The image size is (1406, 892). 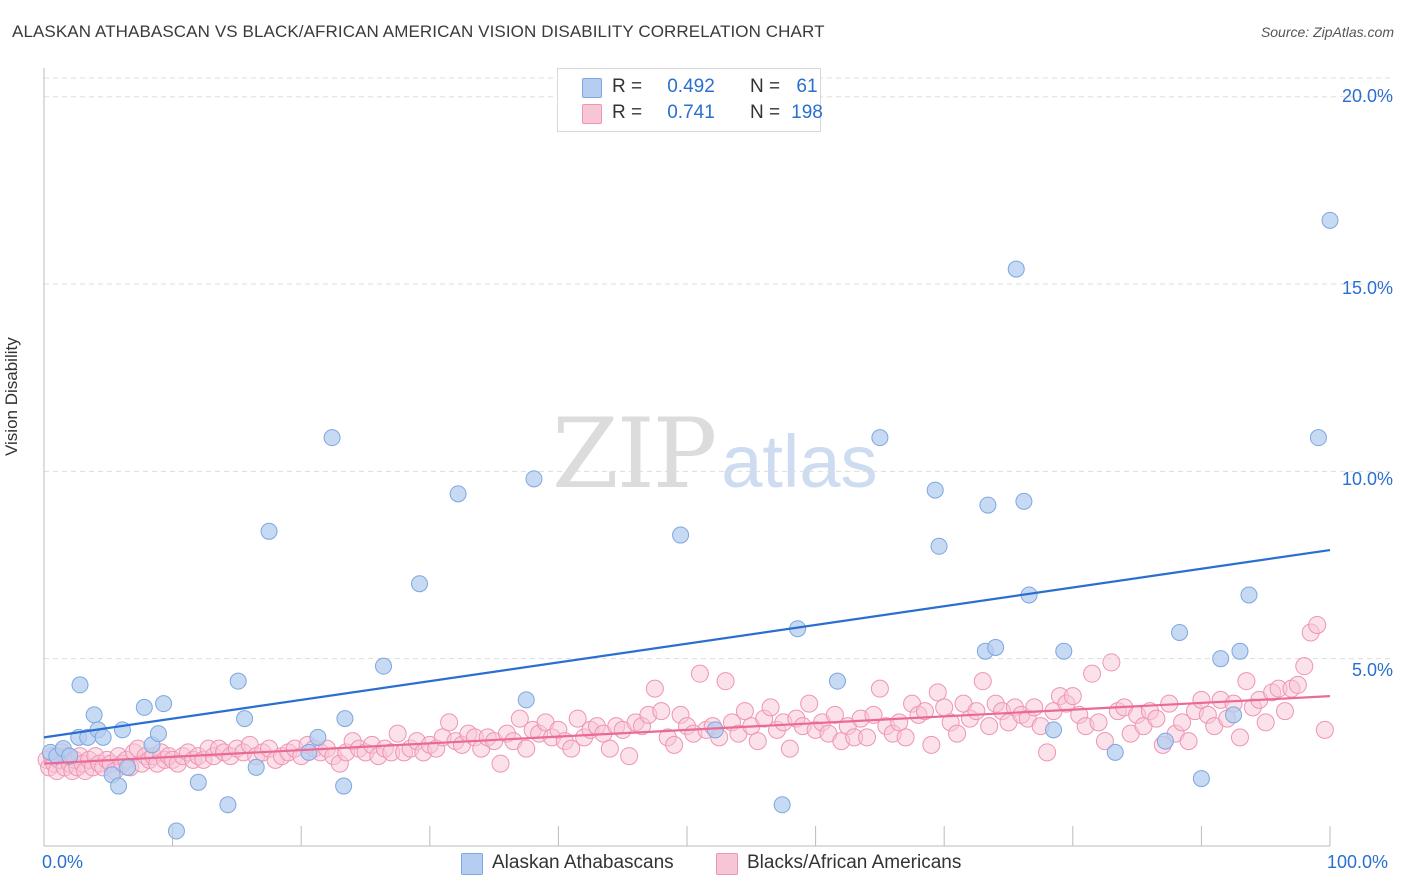 What do you see at coordinates (690, 100) in the screenshot?
I see `stats-legend: R = 0.492 N = 61 R = 0.741 N = 198` at bounding box center [690, 100].